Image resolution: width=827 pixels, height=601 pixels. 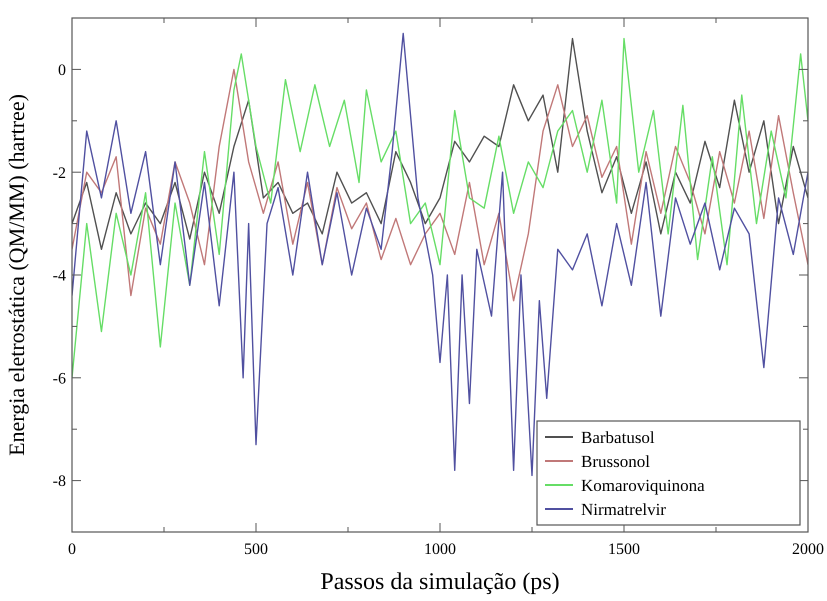 I want to click on legend-label: Barbatusol, so click(x=618, y=437).